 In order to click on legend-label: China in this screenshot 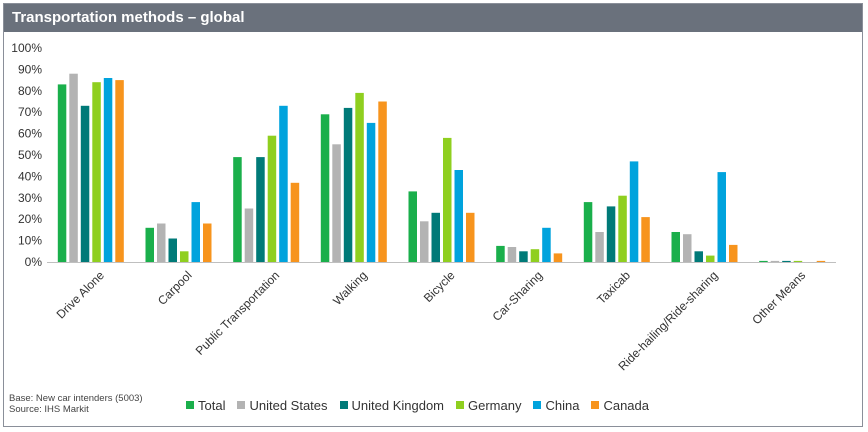, I will do `click(562, 405)`.